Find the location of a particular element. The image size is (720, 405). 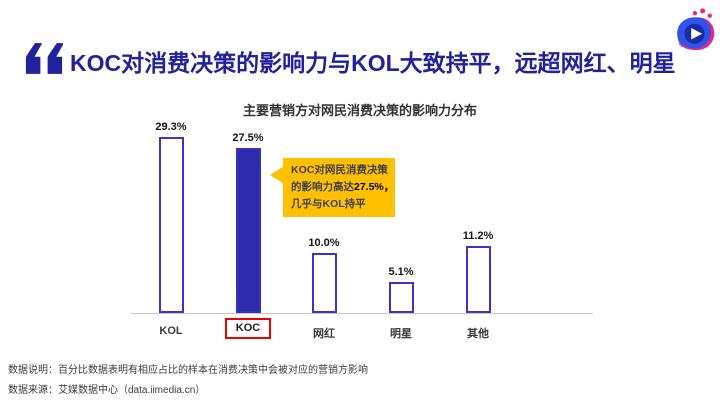

value-label-KOC: 27.5% is located at coordinates (248, 138).